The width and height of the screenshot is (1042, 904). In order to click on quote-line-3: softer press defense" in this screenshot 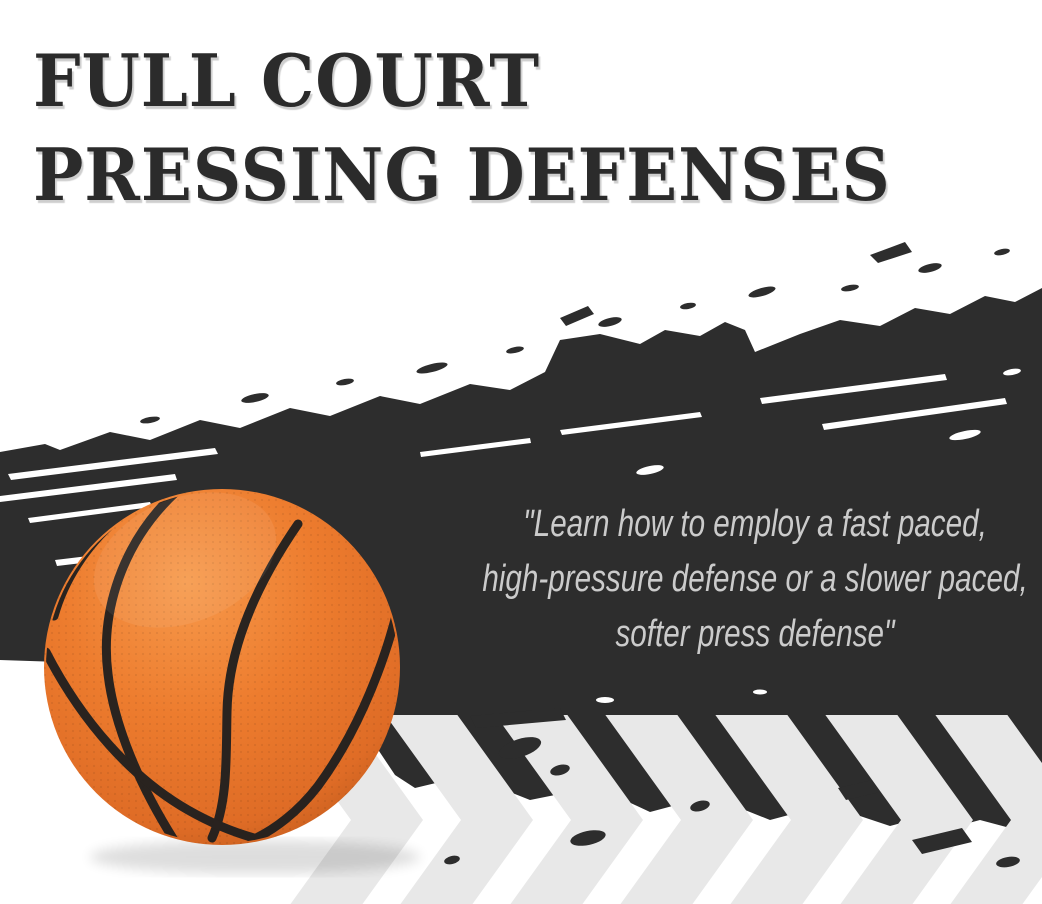, I will do `click(755, 634)`.